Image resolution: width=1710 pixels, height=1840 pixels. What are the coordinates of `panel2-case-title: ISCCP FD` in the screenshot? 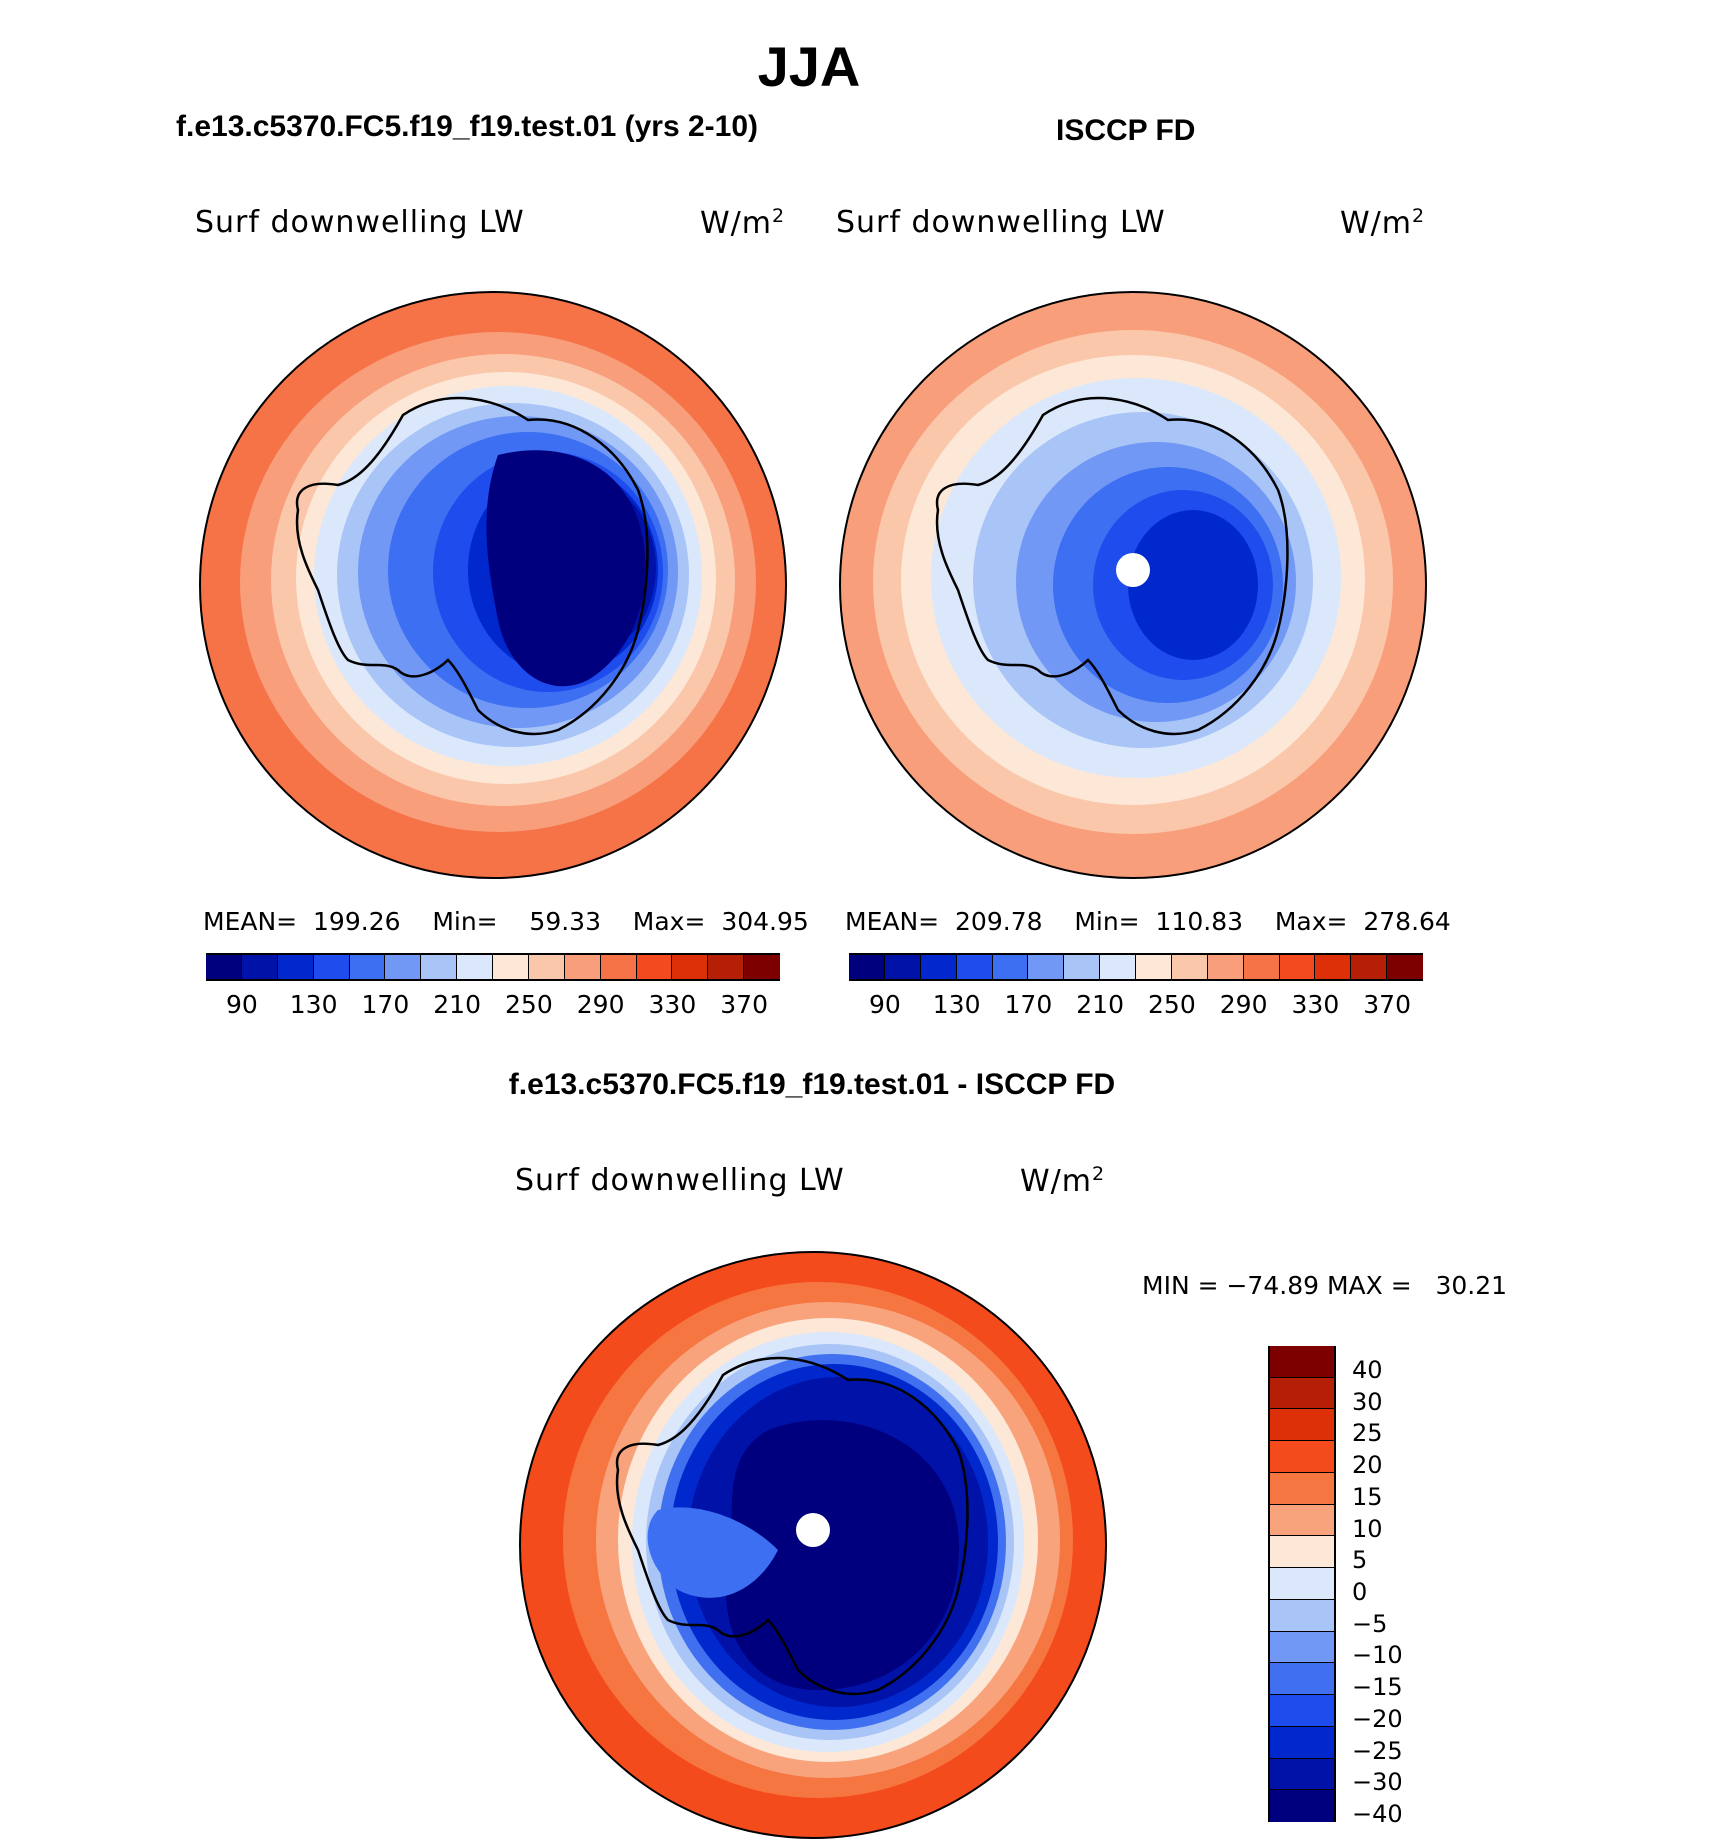 It's located at (1126, 130).